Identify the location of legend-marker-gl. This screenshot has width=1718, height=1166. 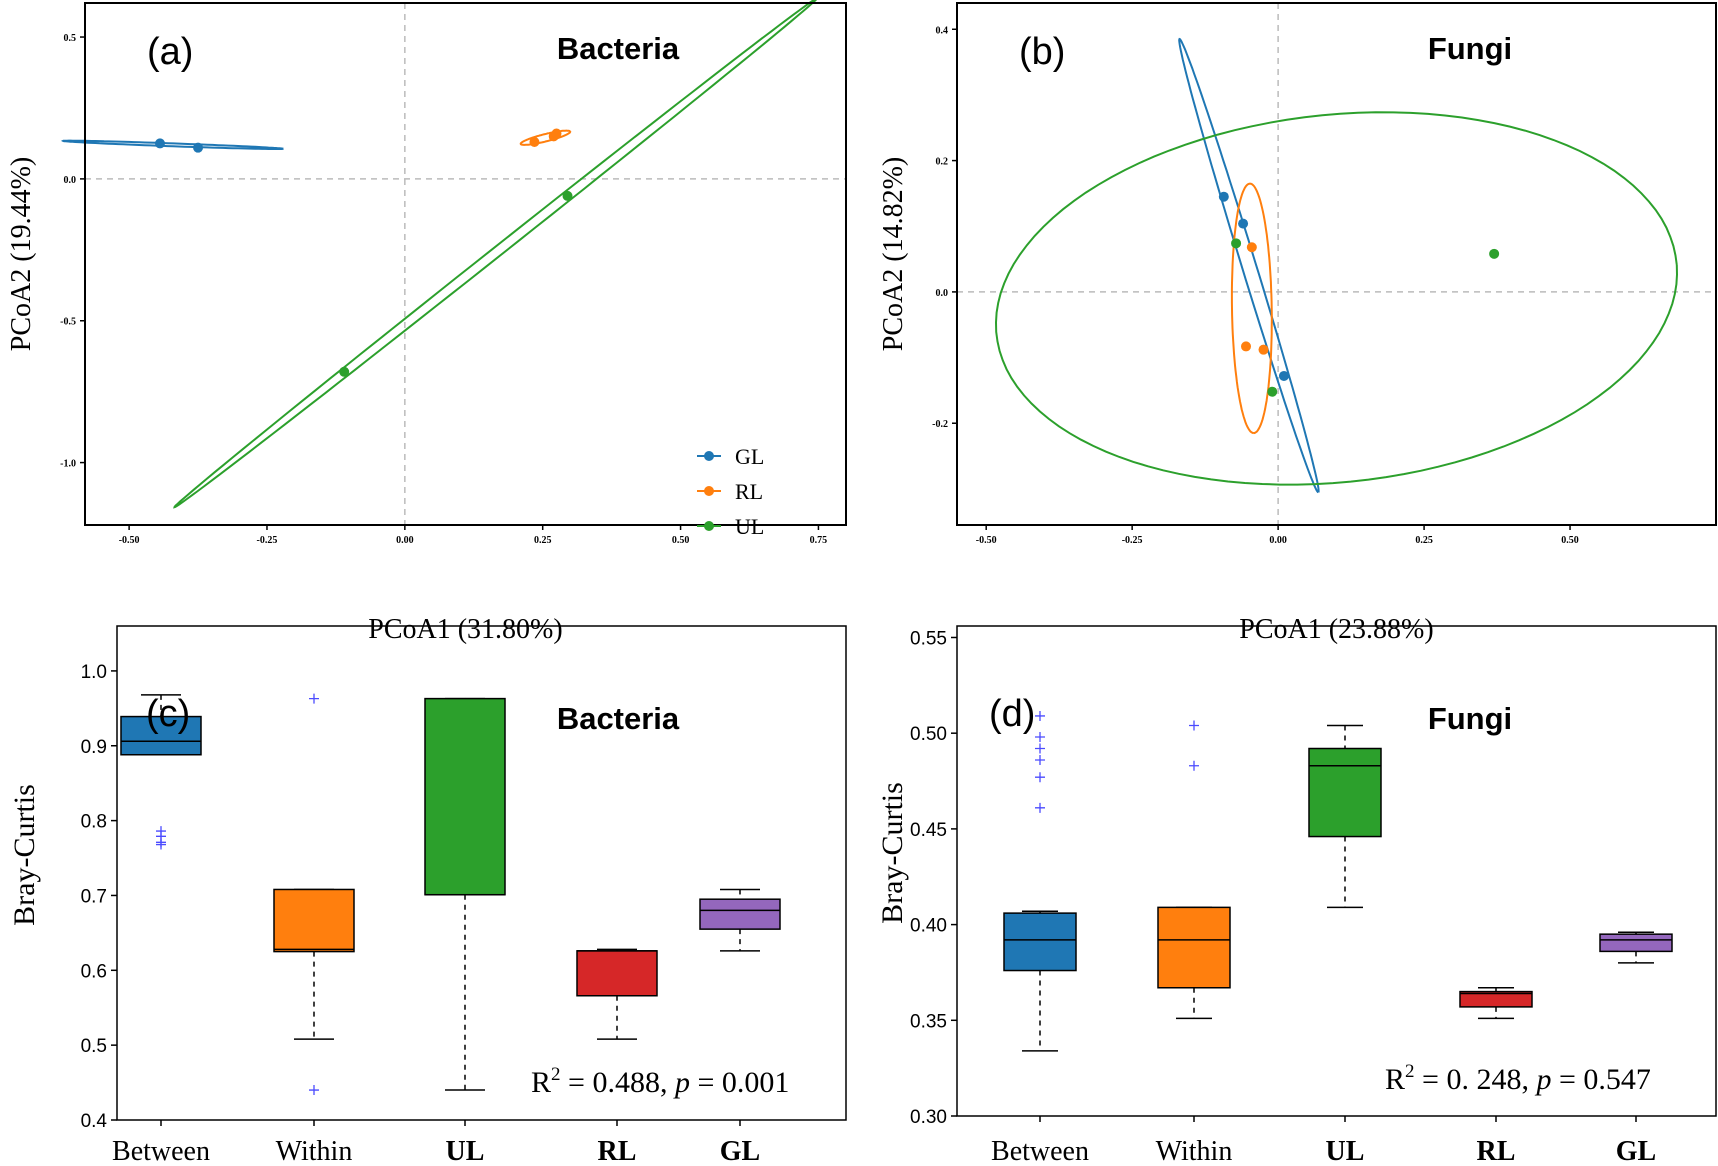
(709, 456).